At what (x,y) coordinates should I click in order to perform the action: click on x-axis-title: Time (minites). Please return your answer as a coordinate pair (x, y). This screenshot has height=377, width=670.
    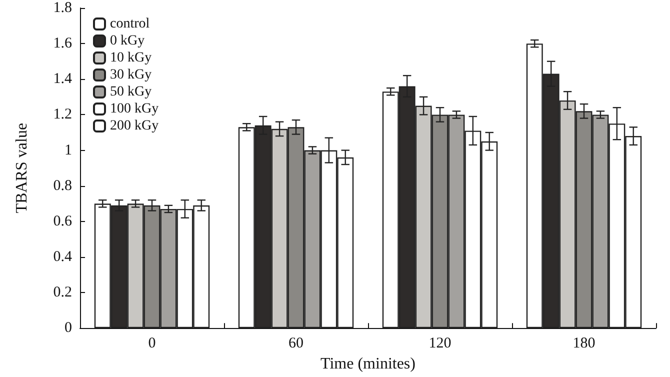
    Looking at the image, I should click on (368, 364).